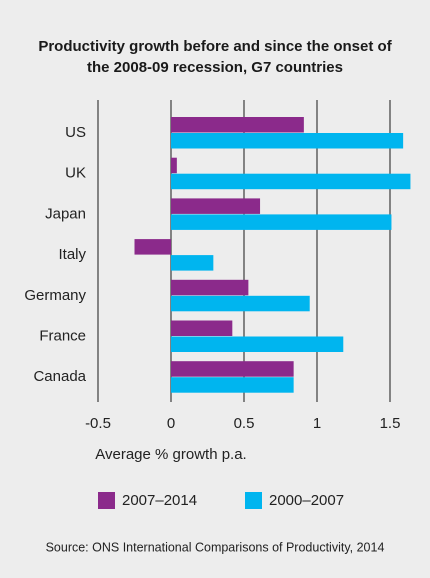 The image size is (430, 578). What do you see at coordinates (55, 295) in the screenshot?
I see `y-tick-label: Germany` at bounding box center [55, 295].